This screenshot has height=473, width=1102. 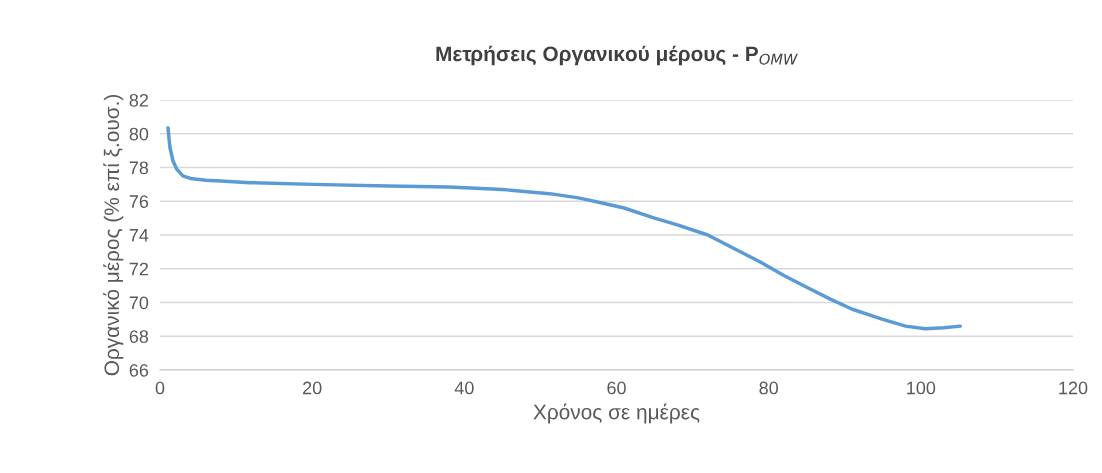 I want to click on y-tick-label: 70, so click(x=139, y=303).